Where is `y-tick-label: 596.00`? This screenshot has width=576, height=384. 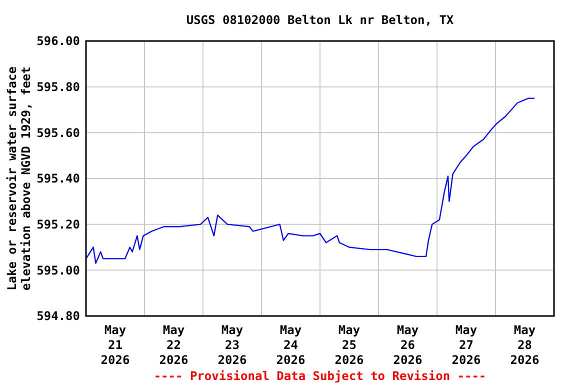
y-tick-label: 596.00 is located at coordinates (58, 41).